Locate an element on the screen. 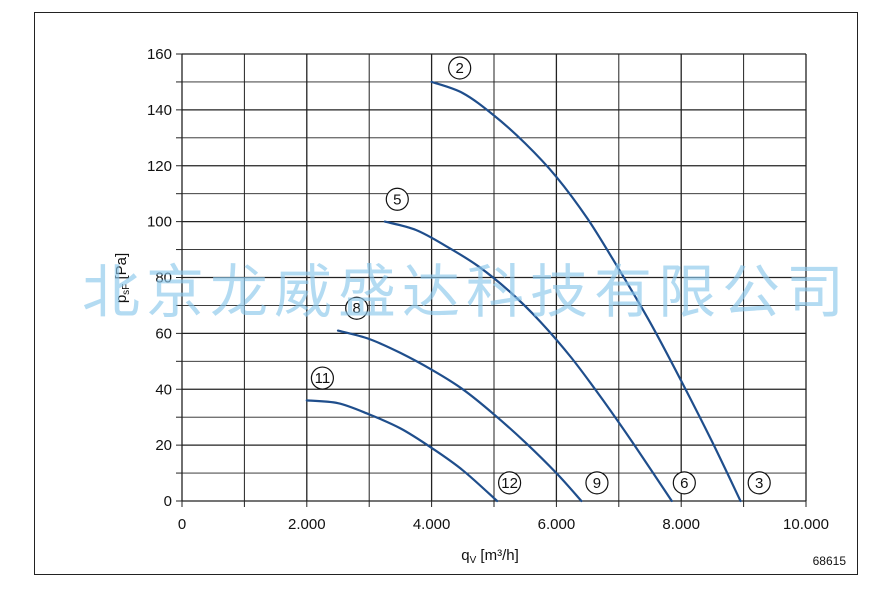 Image resolution: width=893 pixels, height=594 pixels. annotation-number: 12 is located at coordinates (509, 483).